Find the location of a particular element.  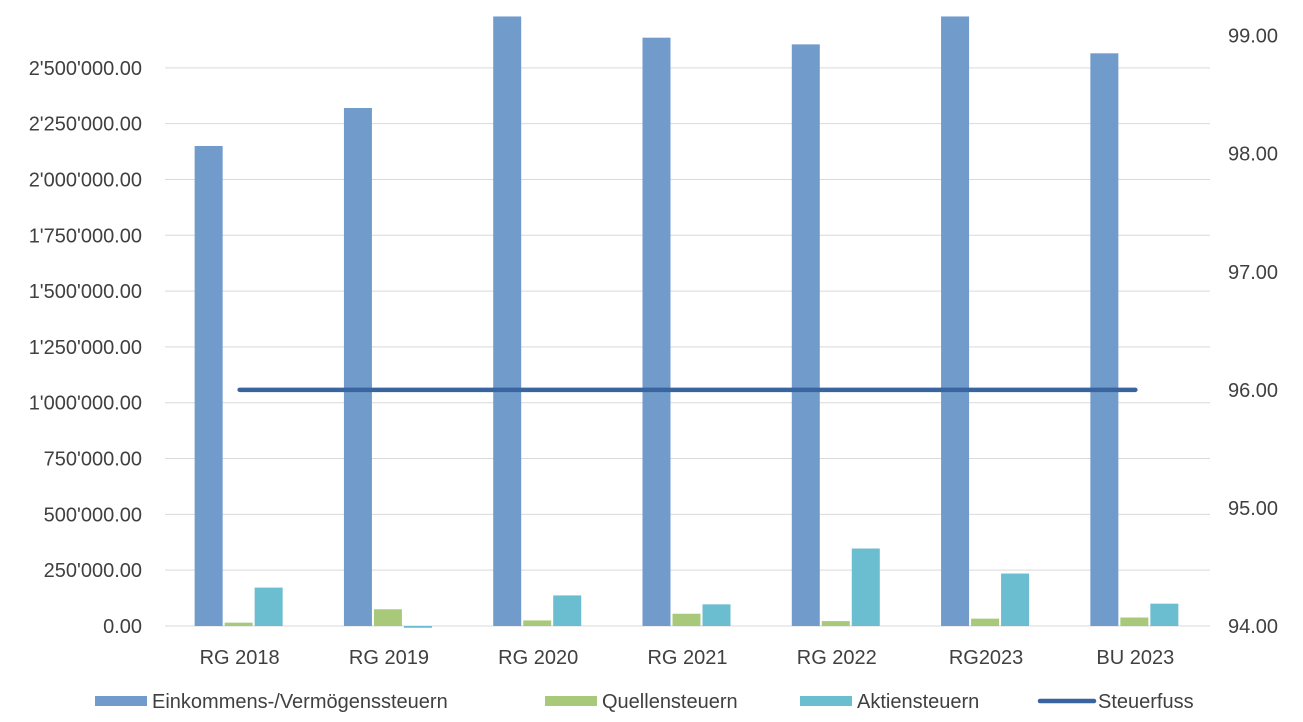

x-tick-label: RG 2021 is located at coordinates (687, 658).